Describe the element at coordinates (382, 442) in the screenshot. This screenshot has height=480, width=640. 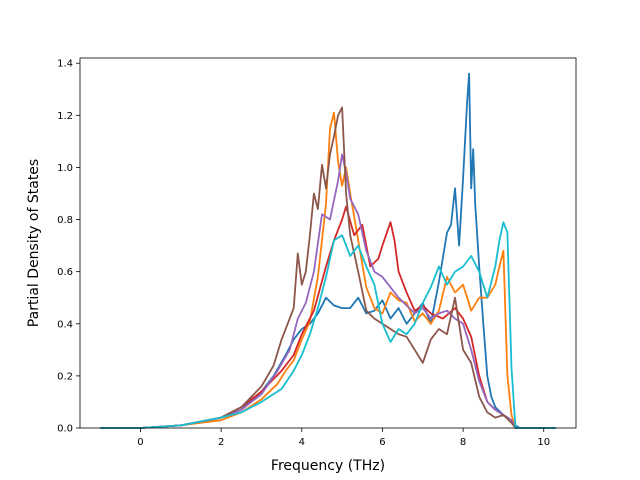
I see `x-tick-label: 6` at that location.